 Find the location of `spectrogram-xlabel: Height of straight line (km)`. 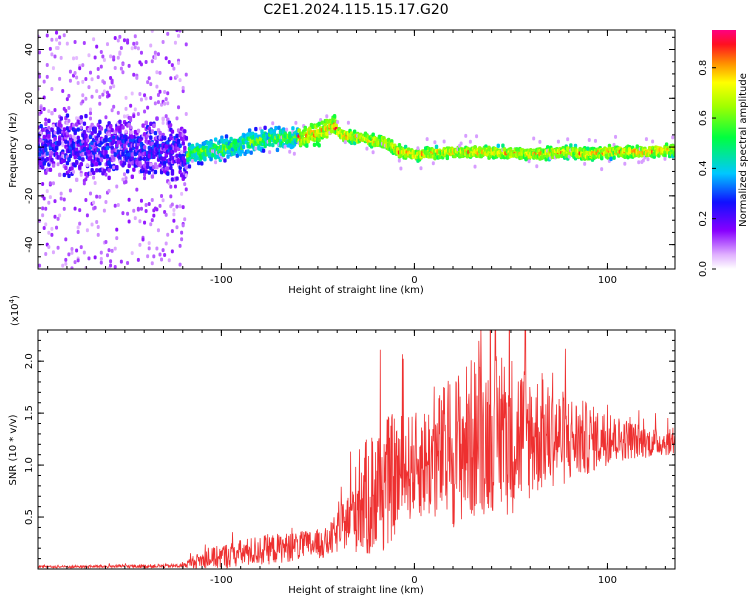

spectrogram-xlabel: Height of straight line (km) is located at coordinates (356, 290).